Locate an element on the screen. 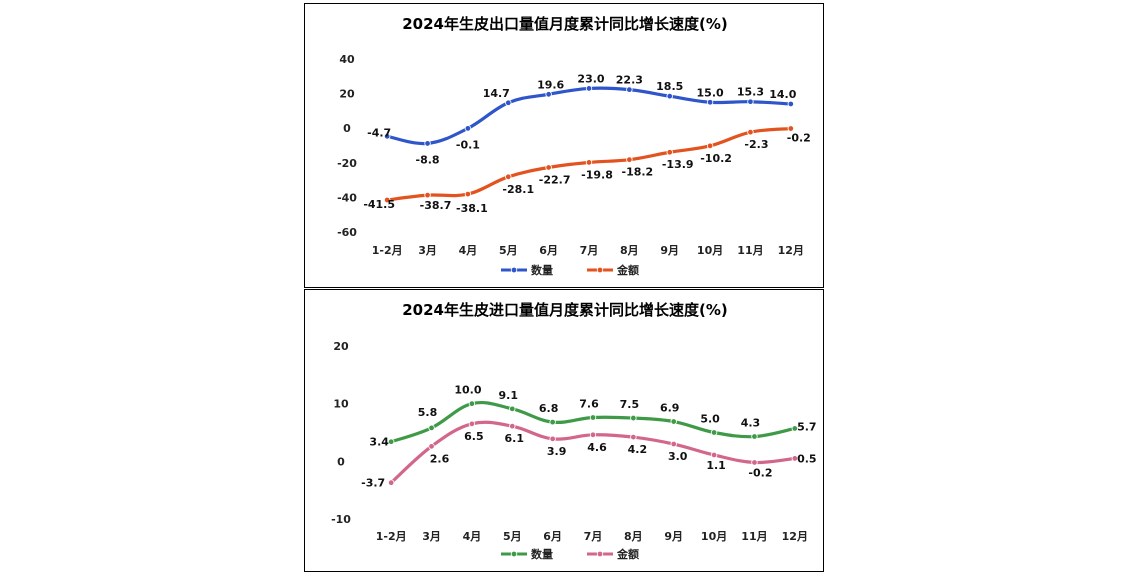  x-tick-label: 7月 is located at coordinates (593, 536).